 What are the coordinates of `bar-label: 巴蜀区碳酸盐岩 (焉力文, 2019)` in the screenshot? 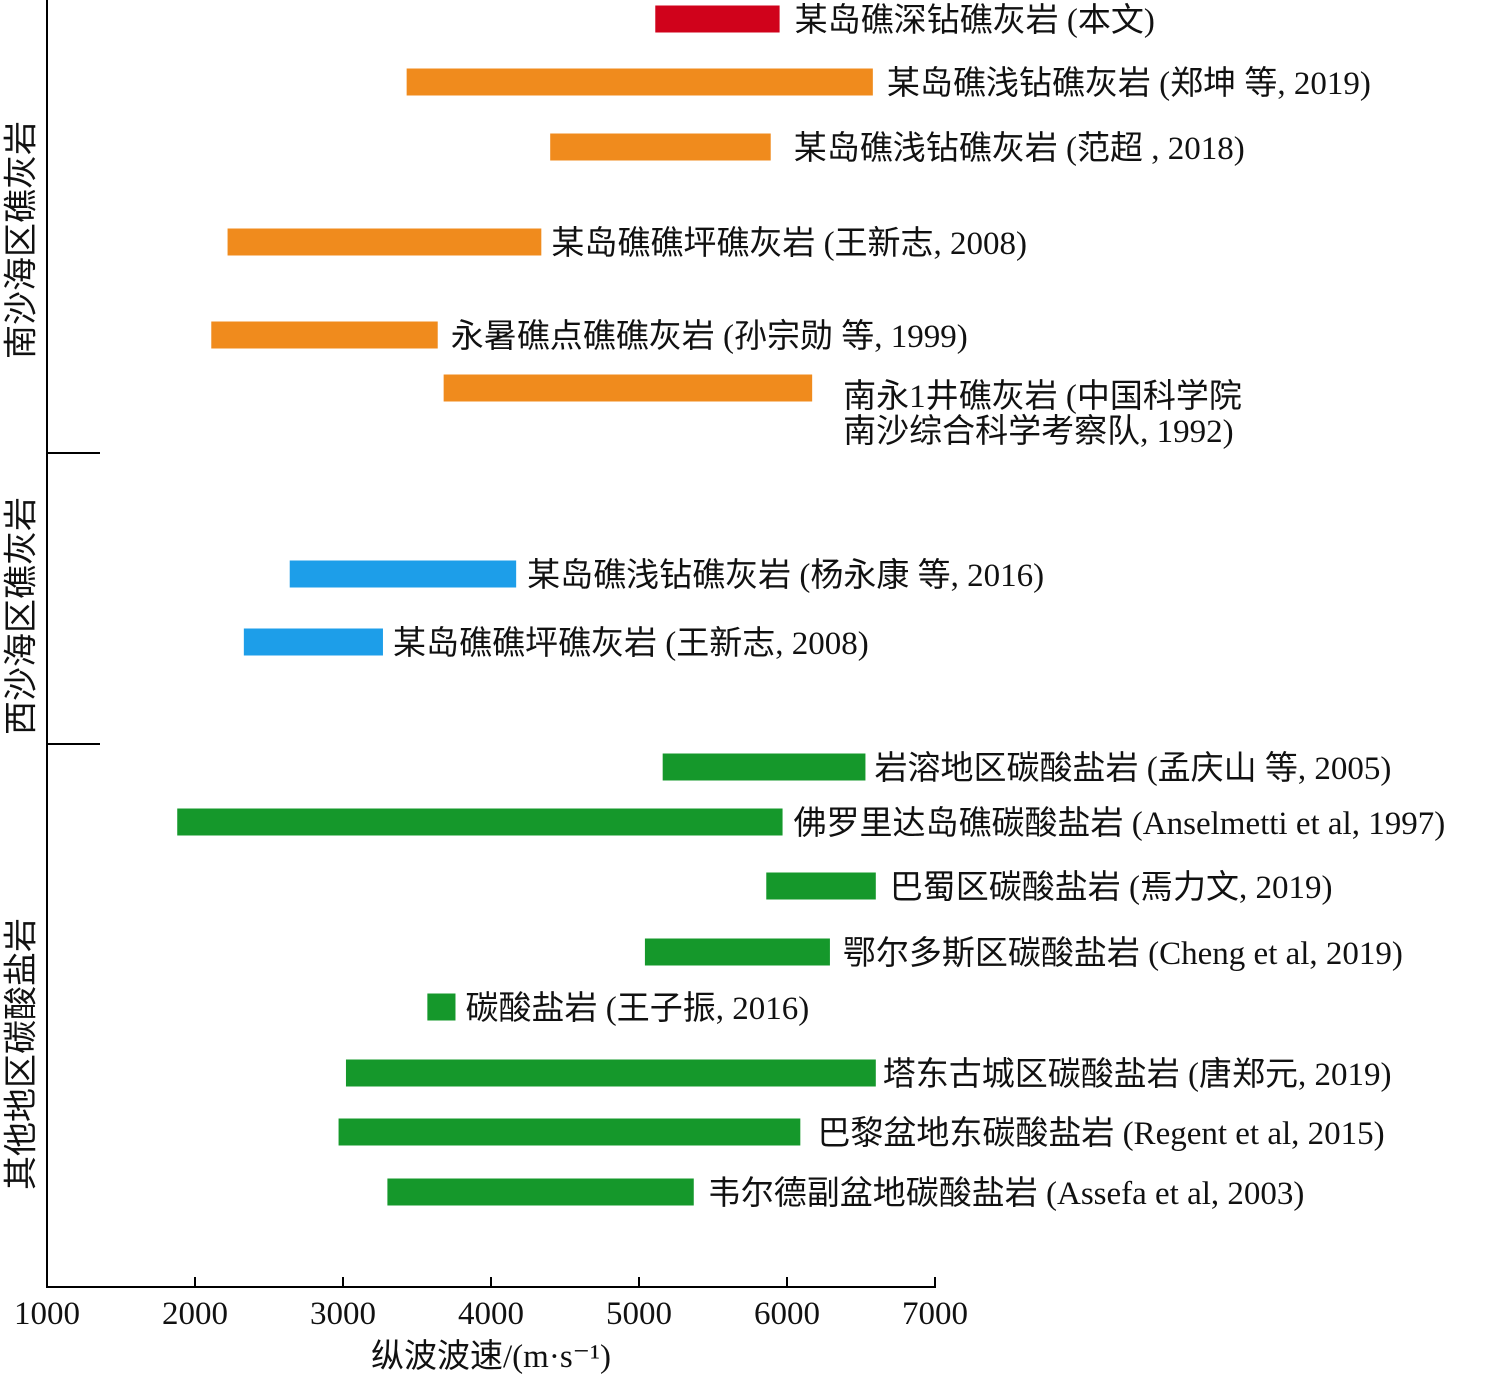 It's located at (1111, 887).